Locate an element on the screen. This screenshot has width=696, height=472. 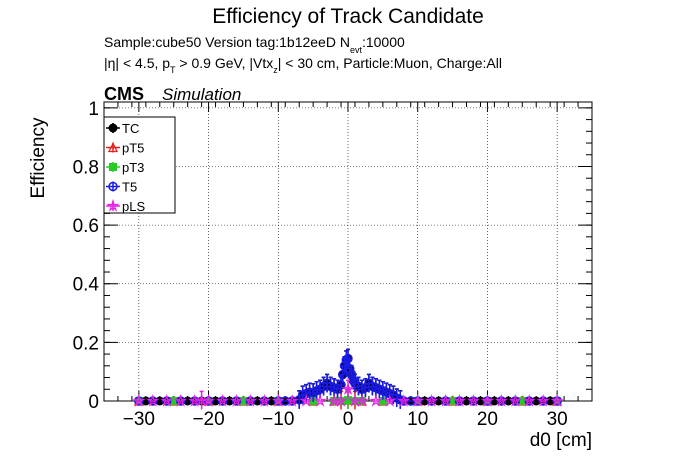
info-line-2-a: |η| < 4.5, p is located at coordinates (137, 63).